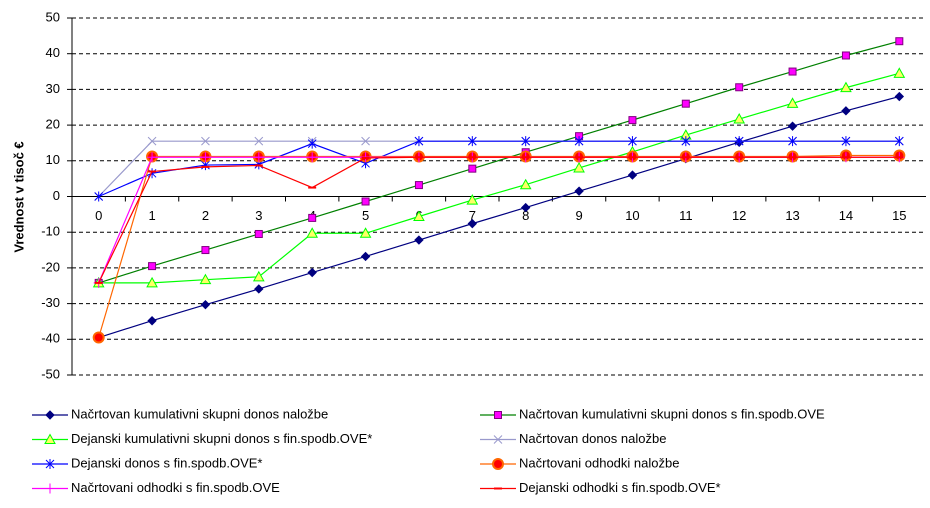  Describe the element at coordinates (205, 215) in the screenshot. I see `x-tick-label: 2` at that location.